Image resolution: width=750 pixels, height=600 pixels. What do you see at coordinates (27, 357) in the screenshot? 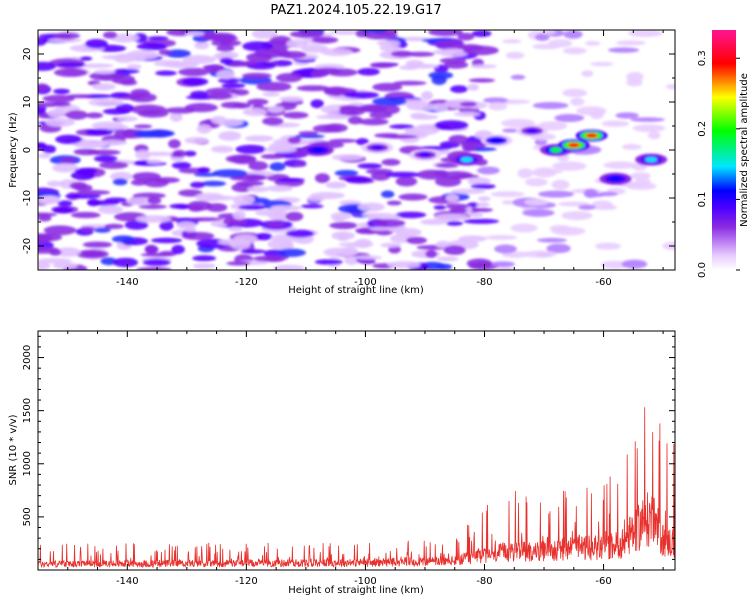
I see `y-tick-label: 2000` at bounding box center [27, 357].